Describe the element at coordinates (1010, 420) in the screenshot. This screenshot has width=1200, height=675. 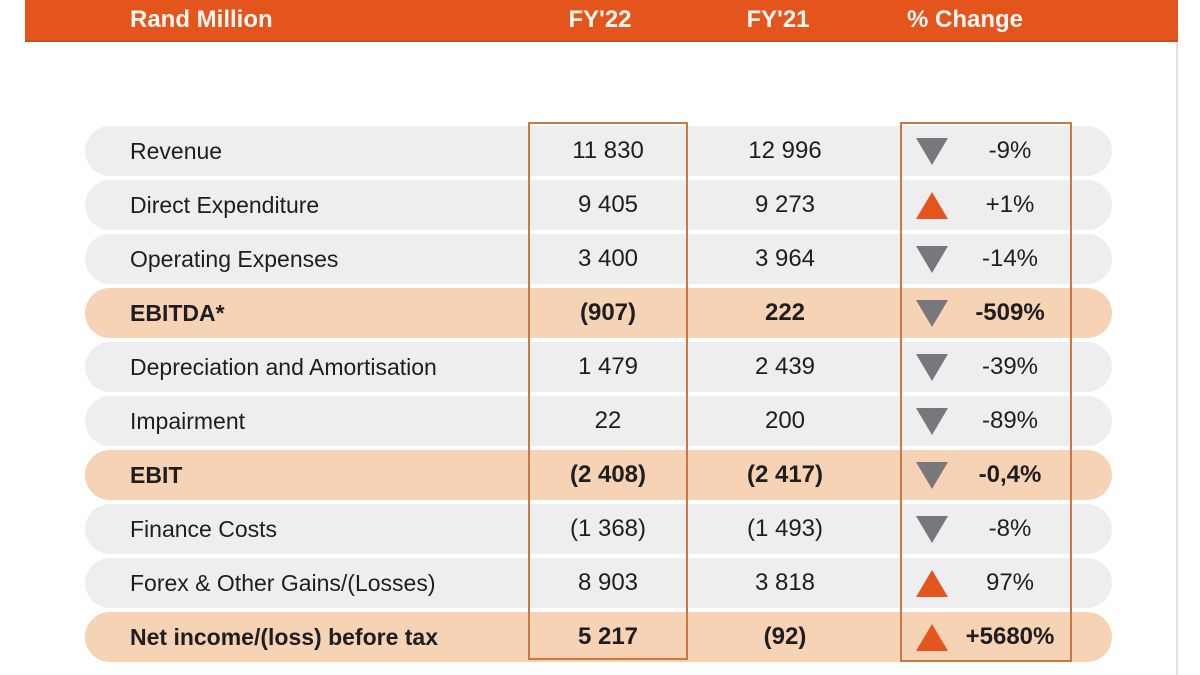
I see `change-value: -89%` at that location.